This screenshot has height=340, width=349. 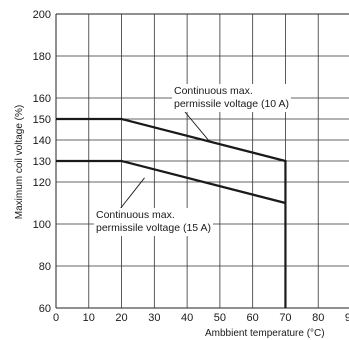 What do you see at coordinates (42, 183) in the screenshot?
I see `y-tick-label: 120` at bounding box center [42, 183].